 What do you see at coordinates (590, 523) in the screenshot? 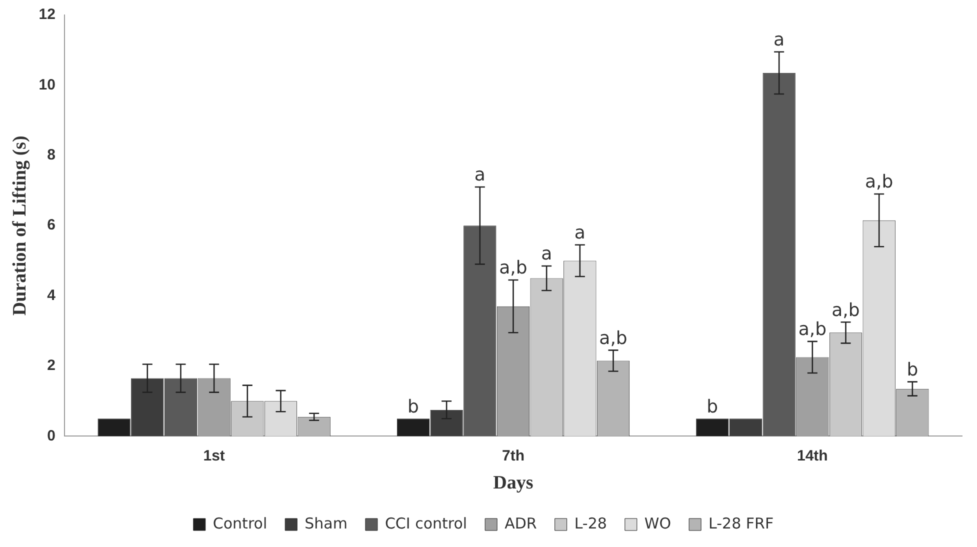
I see `legend-label: L-28` at bounding box center [590, 523].